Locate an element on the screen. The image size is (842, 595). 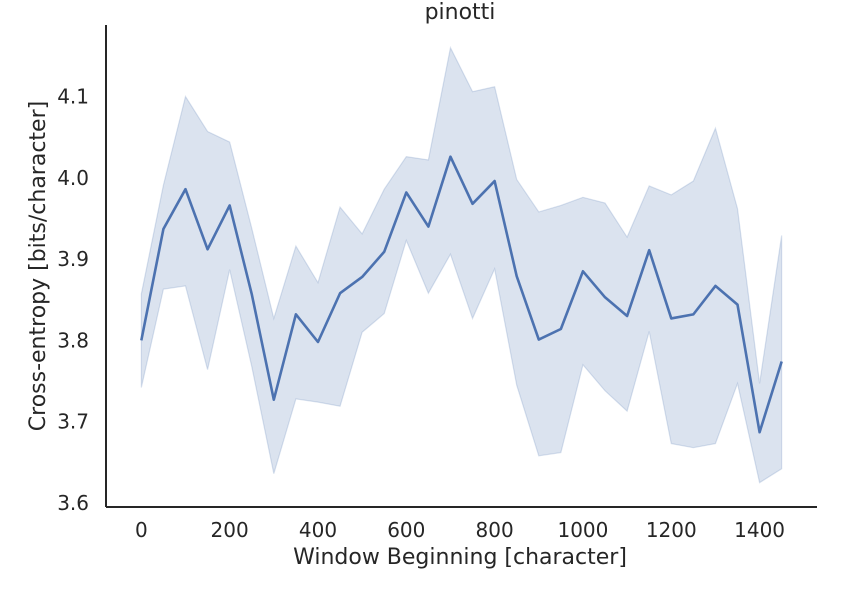
x-axis-label: Window Beginning [character] is located at coordinates (460, 557).